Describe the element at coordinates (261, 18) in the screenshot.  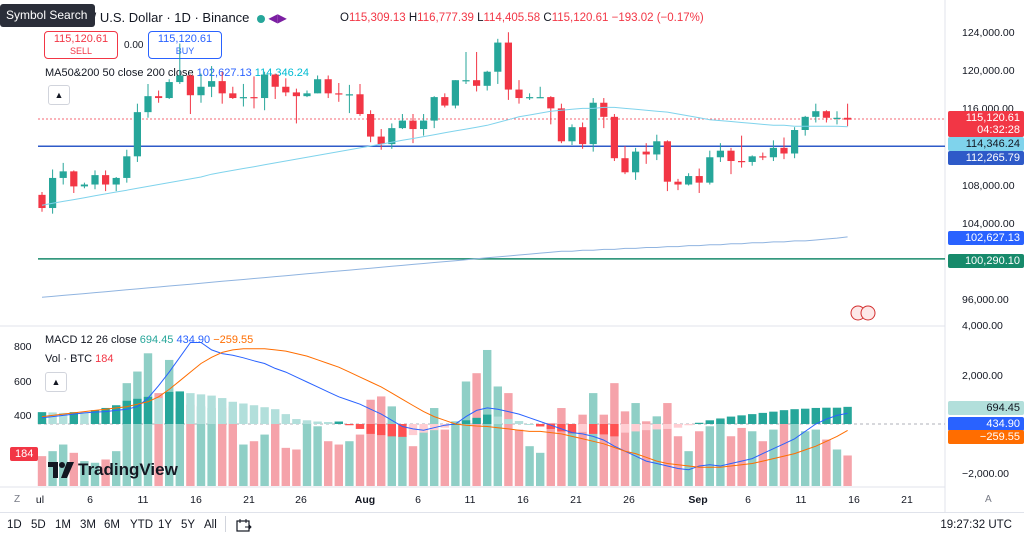
I see `market-status-icon` at that location.